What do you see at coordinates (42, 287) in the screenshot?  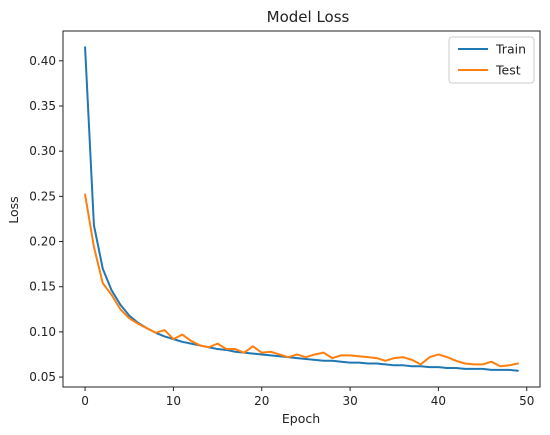 I see `y-tick-label: 0.15` at bounding box center [42, 287].